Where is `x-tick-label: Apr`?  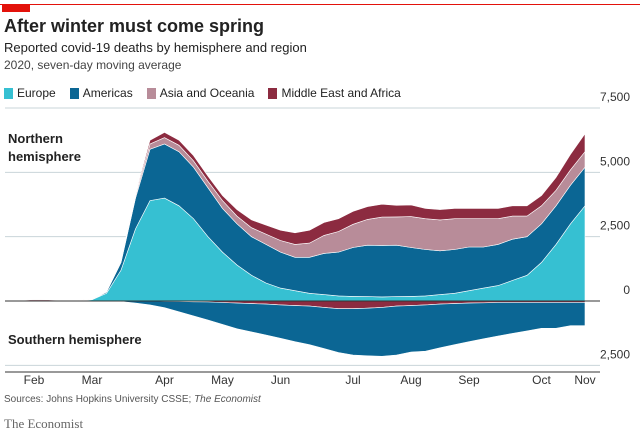
x-tick-label: Apr is located at coordinates (164, 380).